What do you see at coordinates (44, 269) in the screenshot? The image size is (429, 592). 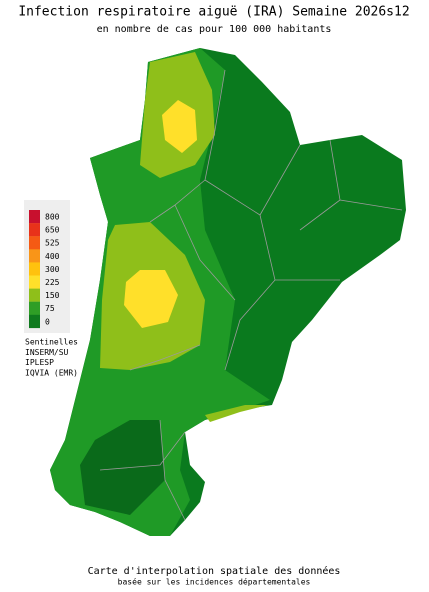 I see `legend: 800 650 525 400 300 225 150 75 0` at bounding box center [44, 269].